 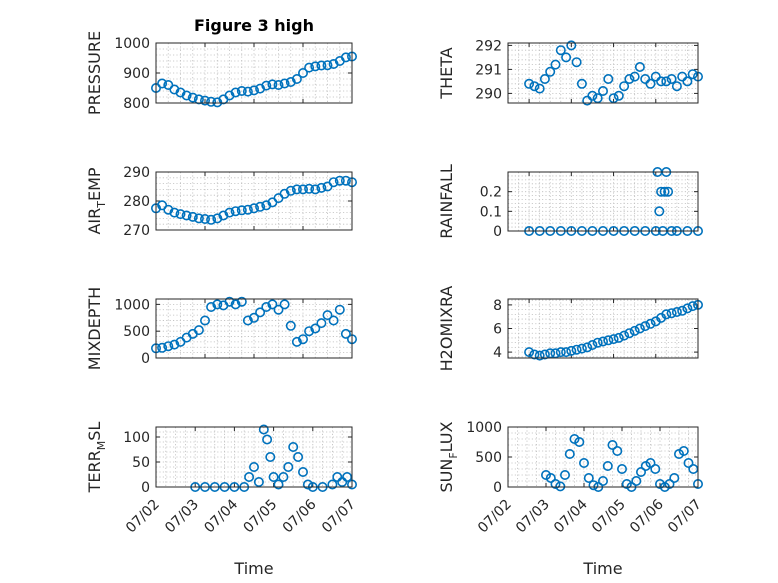 What do you see at coordinates (94, 328) in the screenshot?
I see `y-axis-label-4: MIXDEPTH` at bounding box center [94, 328].